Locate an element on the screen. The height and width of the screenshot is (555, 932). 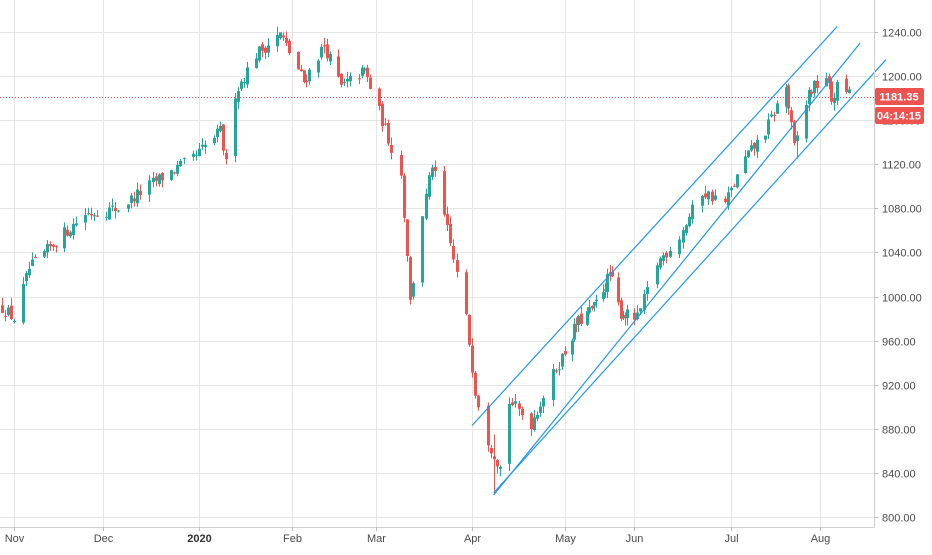
price-tick-label: 840.00 is located at coordinates (899, 475).